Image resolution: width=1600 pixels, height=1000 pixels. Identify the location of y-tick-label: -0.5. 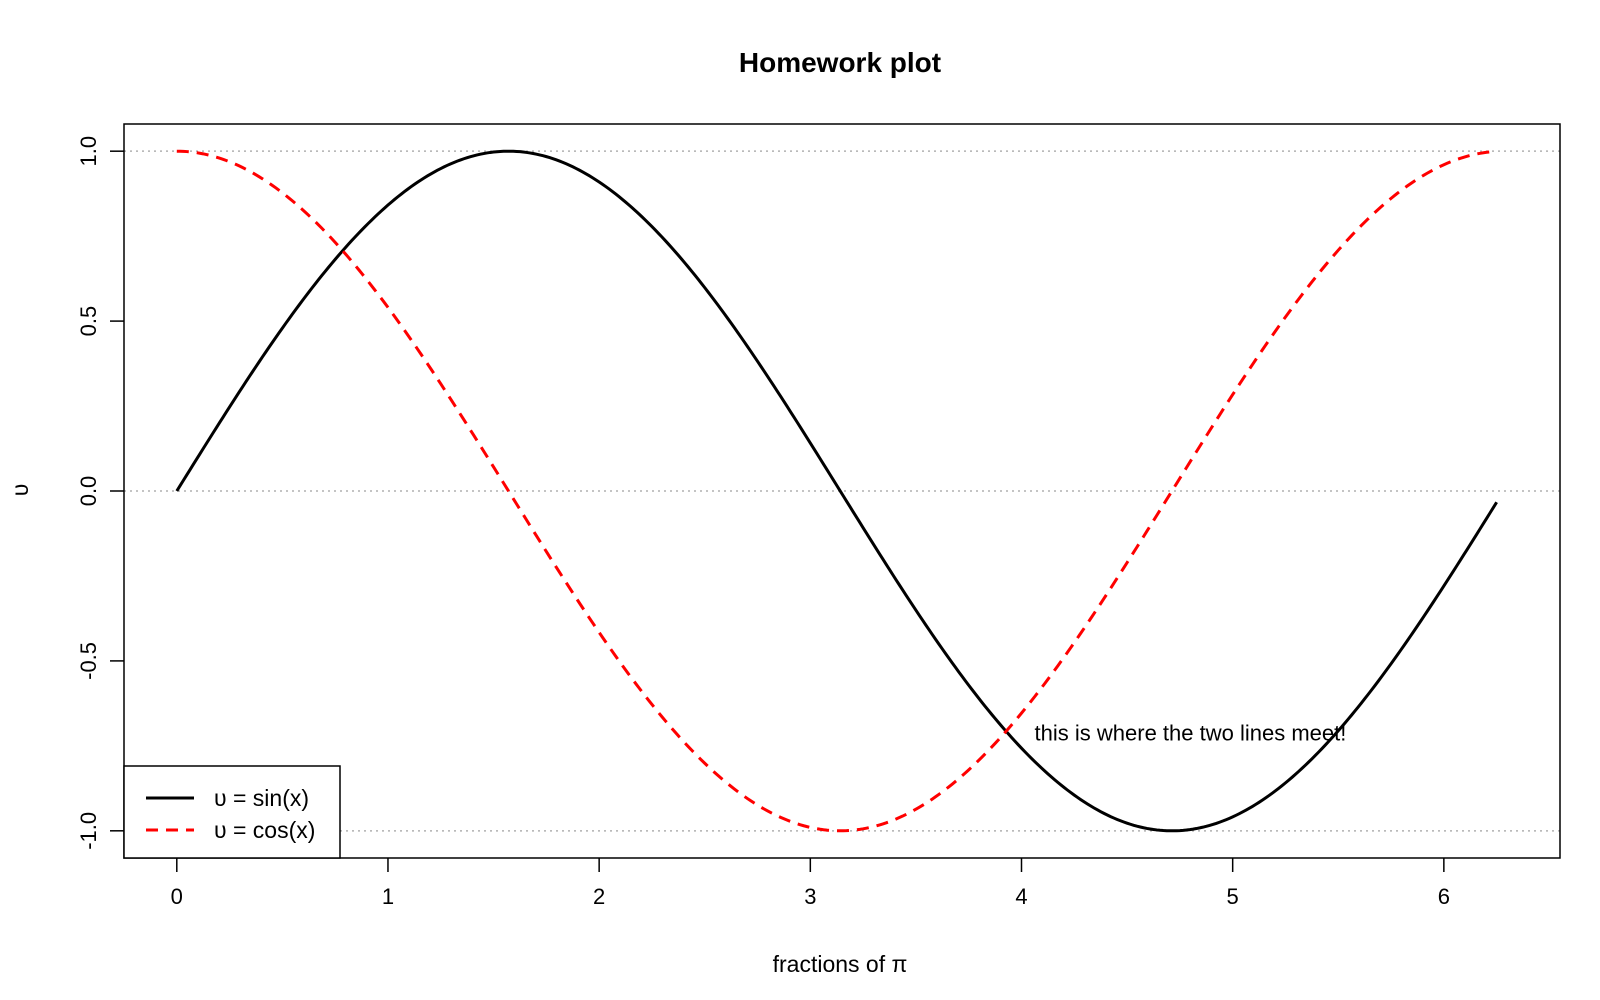
(88, 661).